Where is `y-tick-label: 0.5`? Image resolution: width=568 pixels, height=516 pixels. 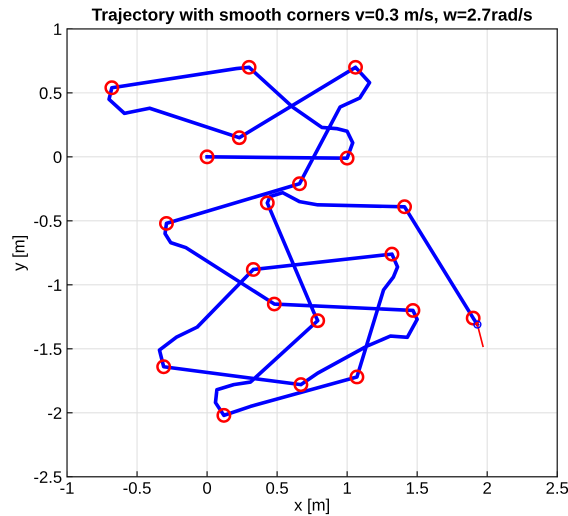 y-tick-label: 0.5 is located at coordinates (51, 93).